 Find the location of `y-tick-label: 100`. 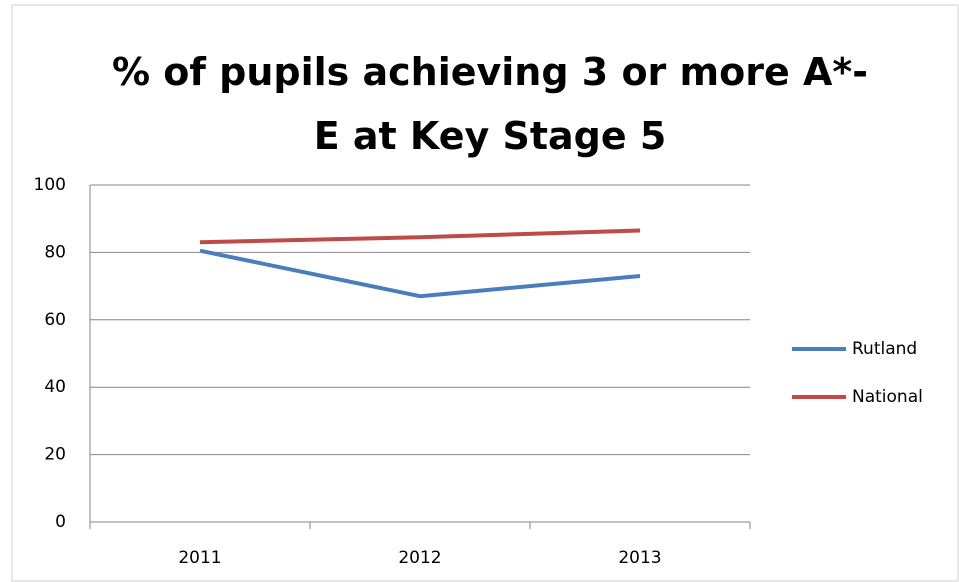

y-tick-label: 100 is located at coordinates (50, 185).